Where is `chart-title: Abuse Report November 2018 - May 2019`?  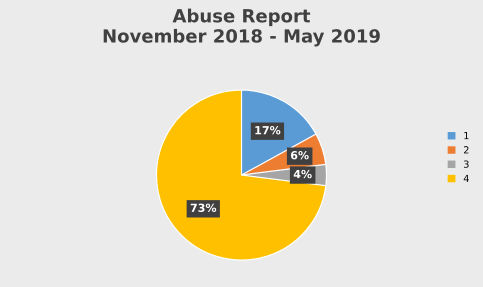
chart-title: Abuse Report November 2018 - May 2019 is located at coordinates (242, 27).